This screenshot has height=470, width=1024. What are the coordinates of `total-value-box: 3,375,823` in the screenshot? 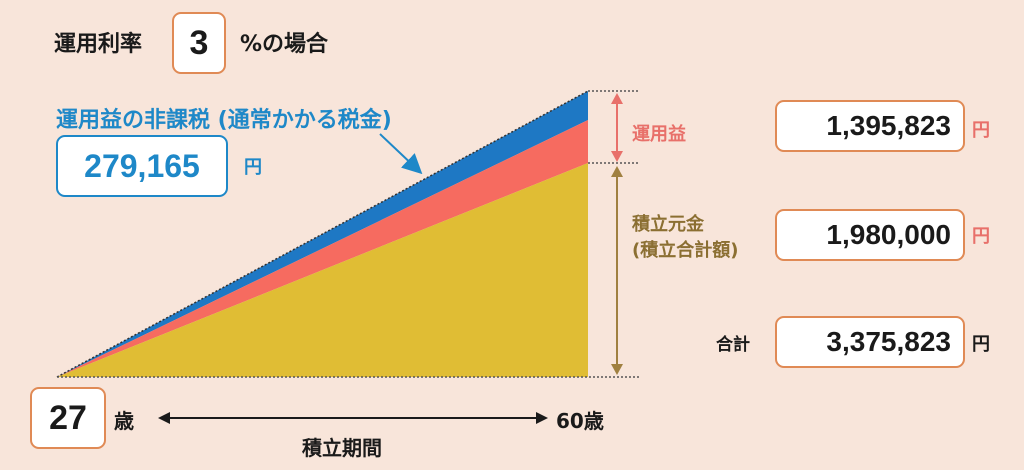 It's located at (870, 342).